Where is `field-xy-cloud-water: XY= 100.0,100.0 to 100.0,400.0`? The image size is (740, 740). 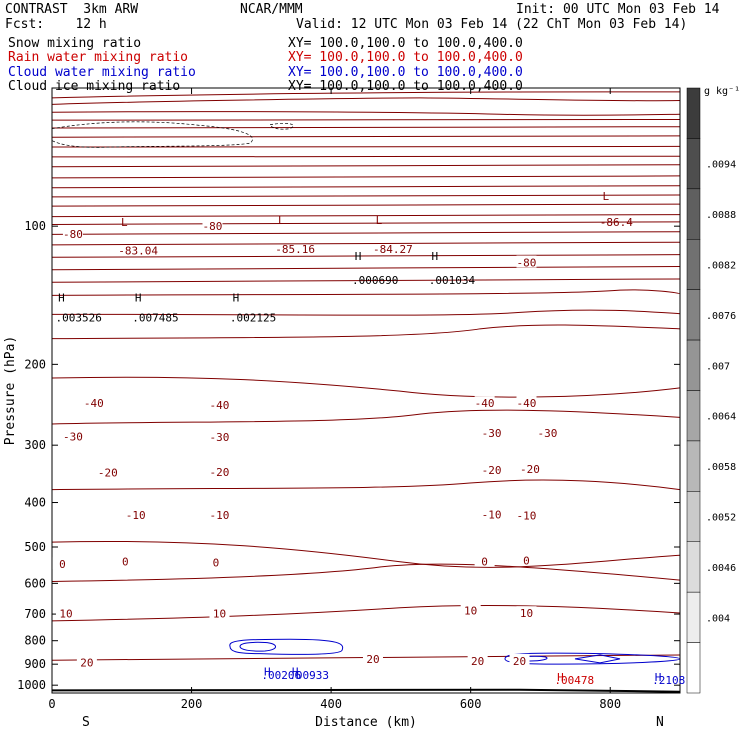
field-xy-cloud-water: XY= 100.0,100.0 to 100.0,400.0 is located at coordinates (405, 72).